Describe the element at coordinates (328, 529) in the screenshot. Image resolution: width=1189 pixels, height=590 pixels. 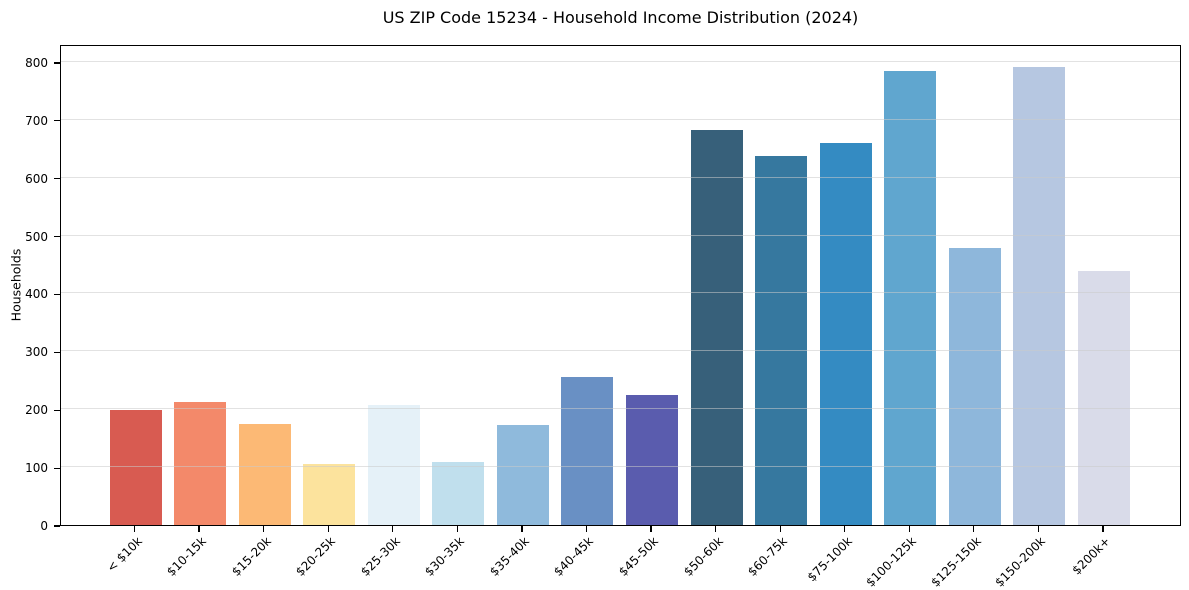
I see `x-tick-mark-$20-25k` at that location.